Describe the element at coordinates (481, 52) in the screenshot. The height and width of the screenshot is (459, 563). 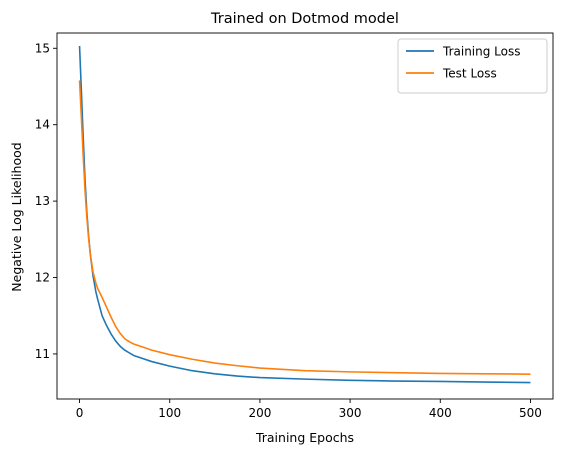
I see `legend-label: Training Loss` at that location.